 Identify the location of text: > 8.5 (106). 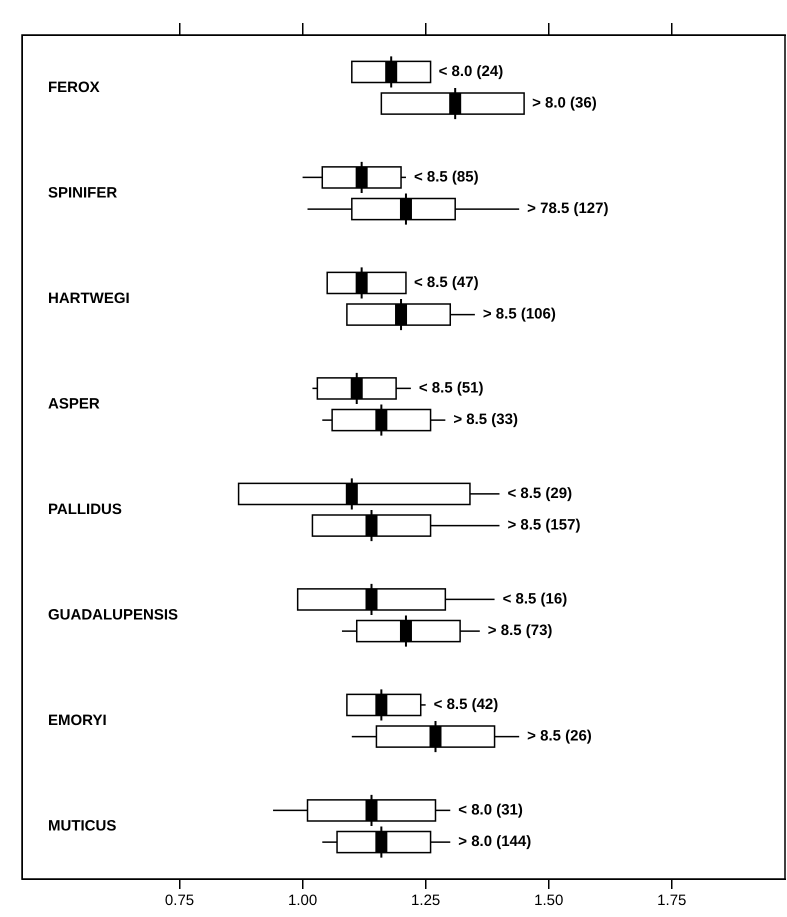
(519, 314).